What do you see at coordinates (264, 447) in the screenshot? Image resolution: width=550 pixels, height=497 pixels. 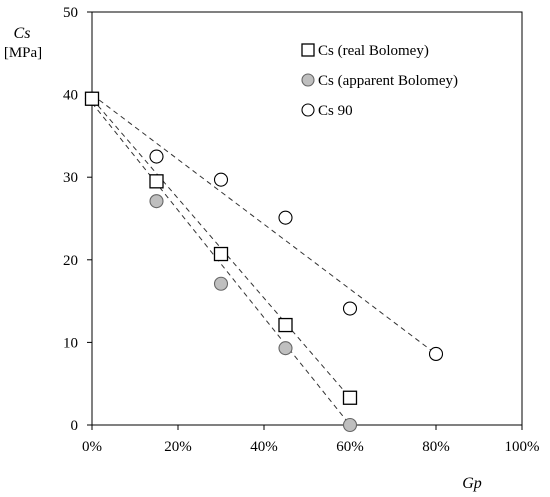 I see `x-tick-label: 40%` at bounding box center [264, 447].